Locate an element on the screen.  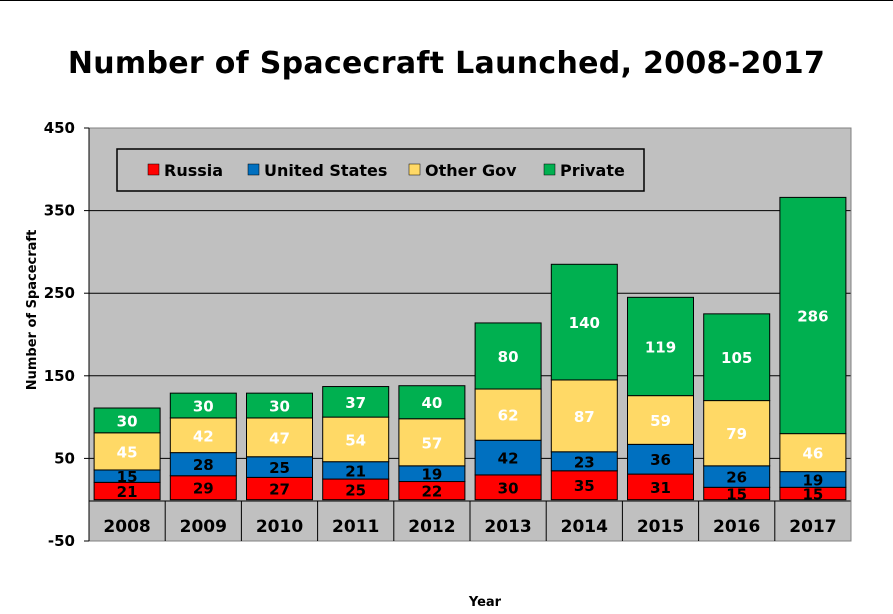
x-tick-label: 2013 is located at coordinates (507, 527).